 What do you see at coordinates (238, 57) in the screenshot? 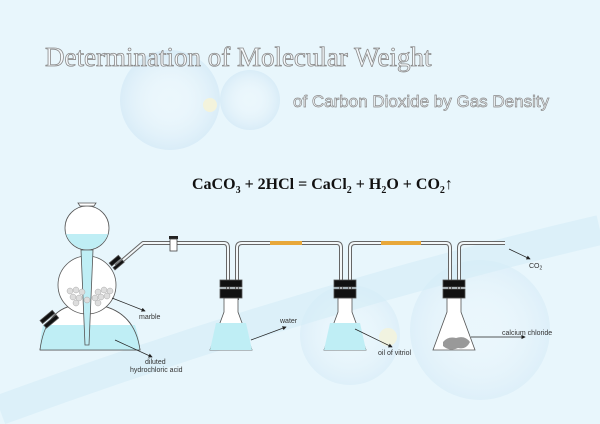
I see `title: Determination of Molecular Weight` at bounding box center [238, 57].